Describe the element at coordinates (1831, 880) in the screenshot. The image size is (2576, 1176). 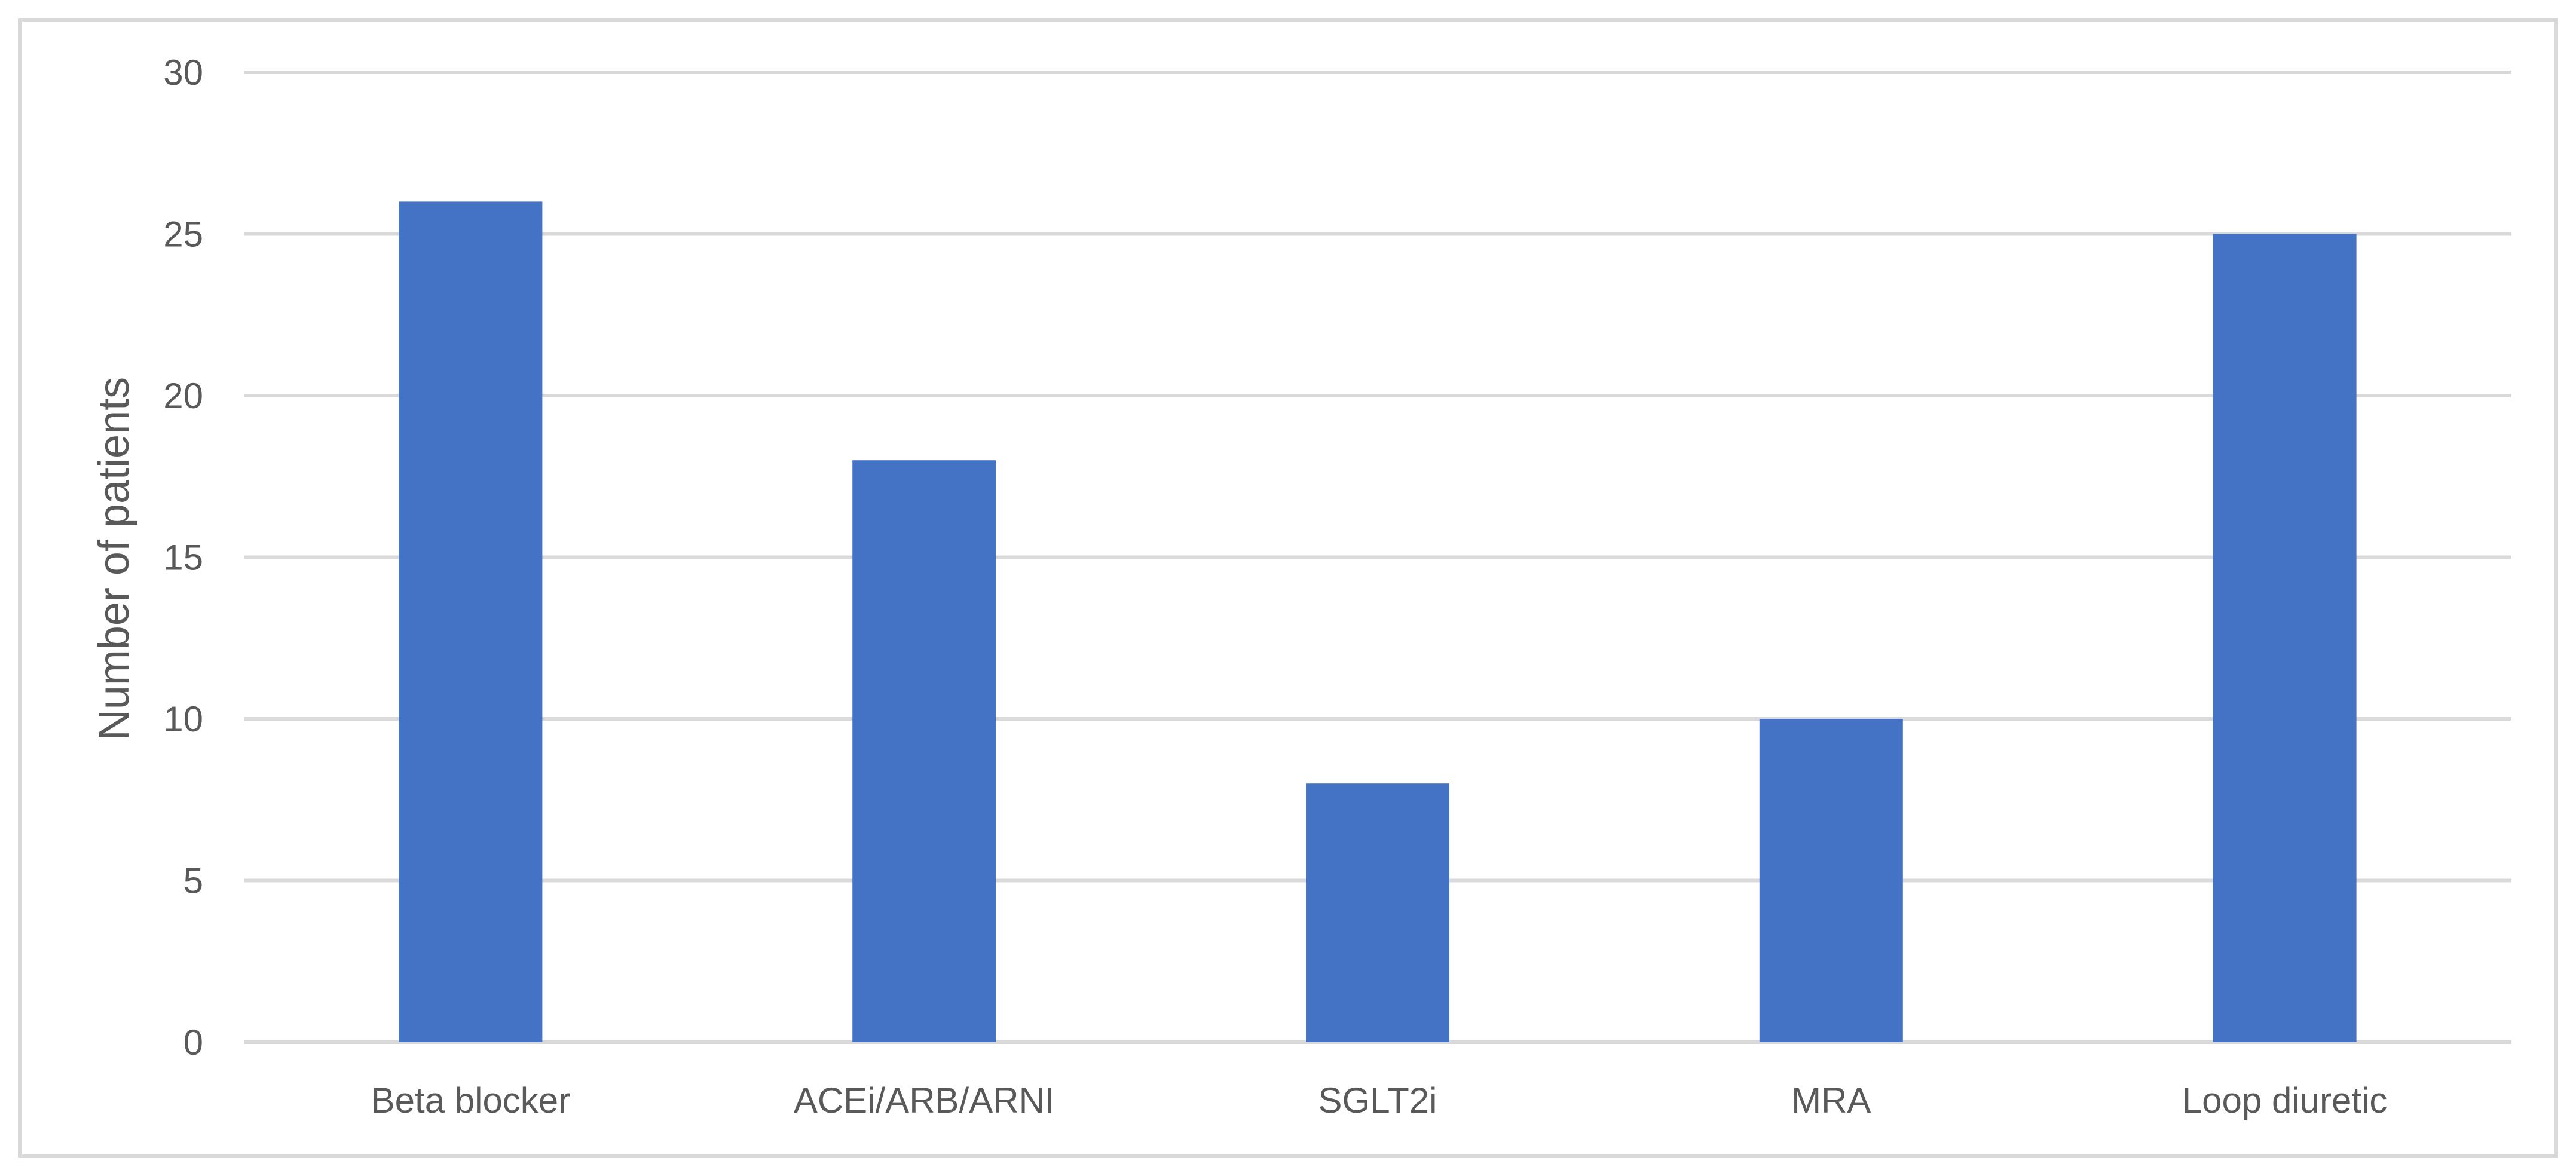
I see `bar-mra` at that location.